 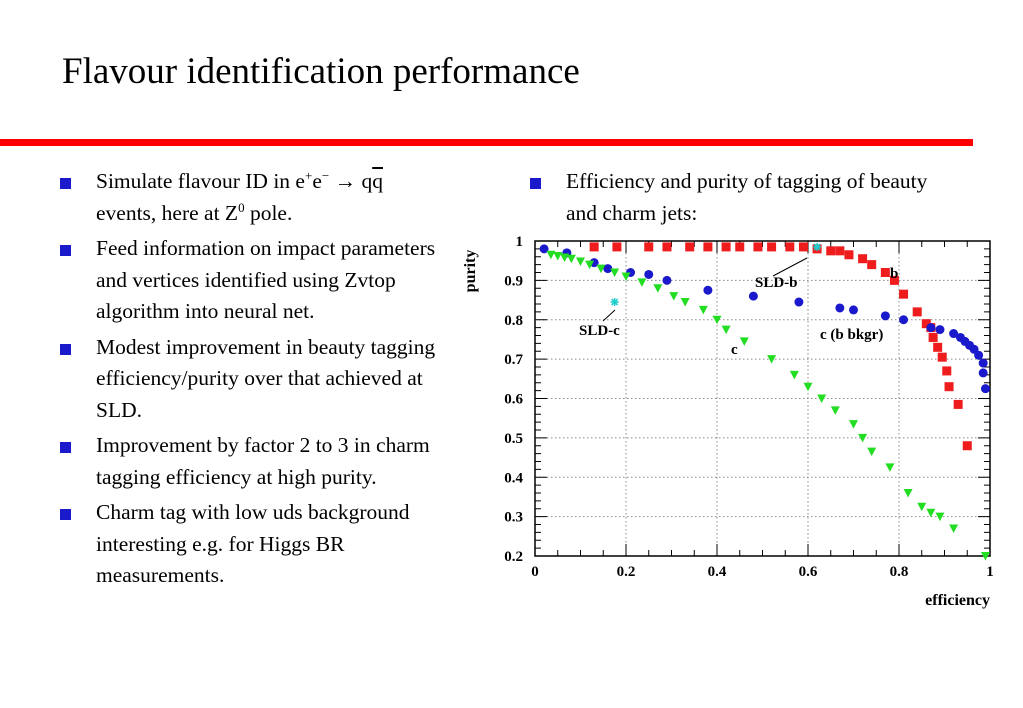 I want to click on x-tick-label: 1, so click(x=990, y=572).